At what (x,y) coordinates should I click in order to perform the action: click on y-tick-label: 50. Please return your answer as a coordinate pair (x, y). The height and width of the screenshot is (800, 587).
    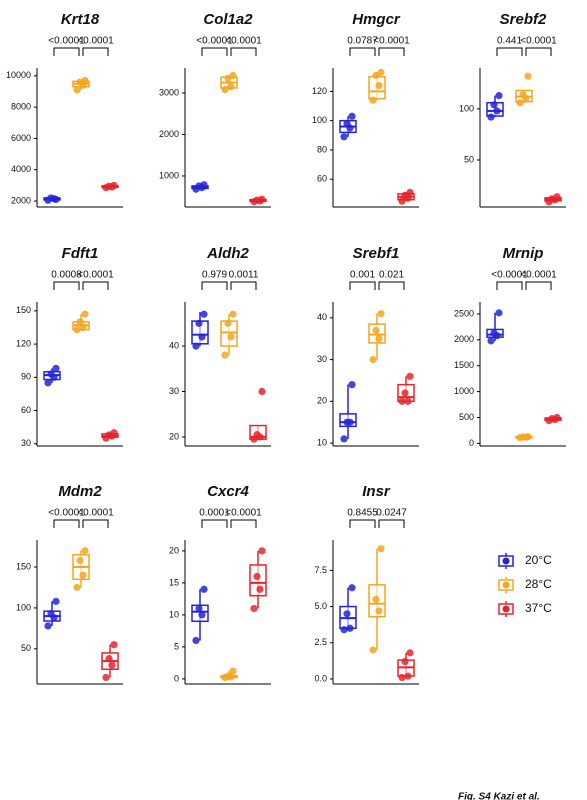
    Looking at the image, I should click on (469, 159).